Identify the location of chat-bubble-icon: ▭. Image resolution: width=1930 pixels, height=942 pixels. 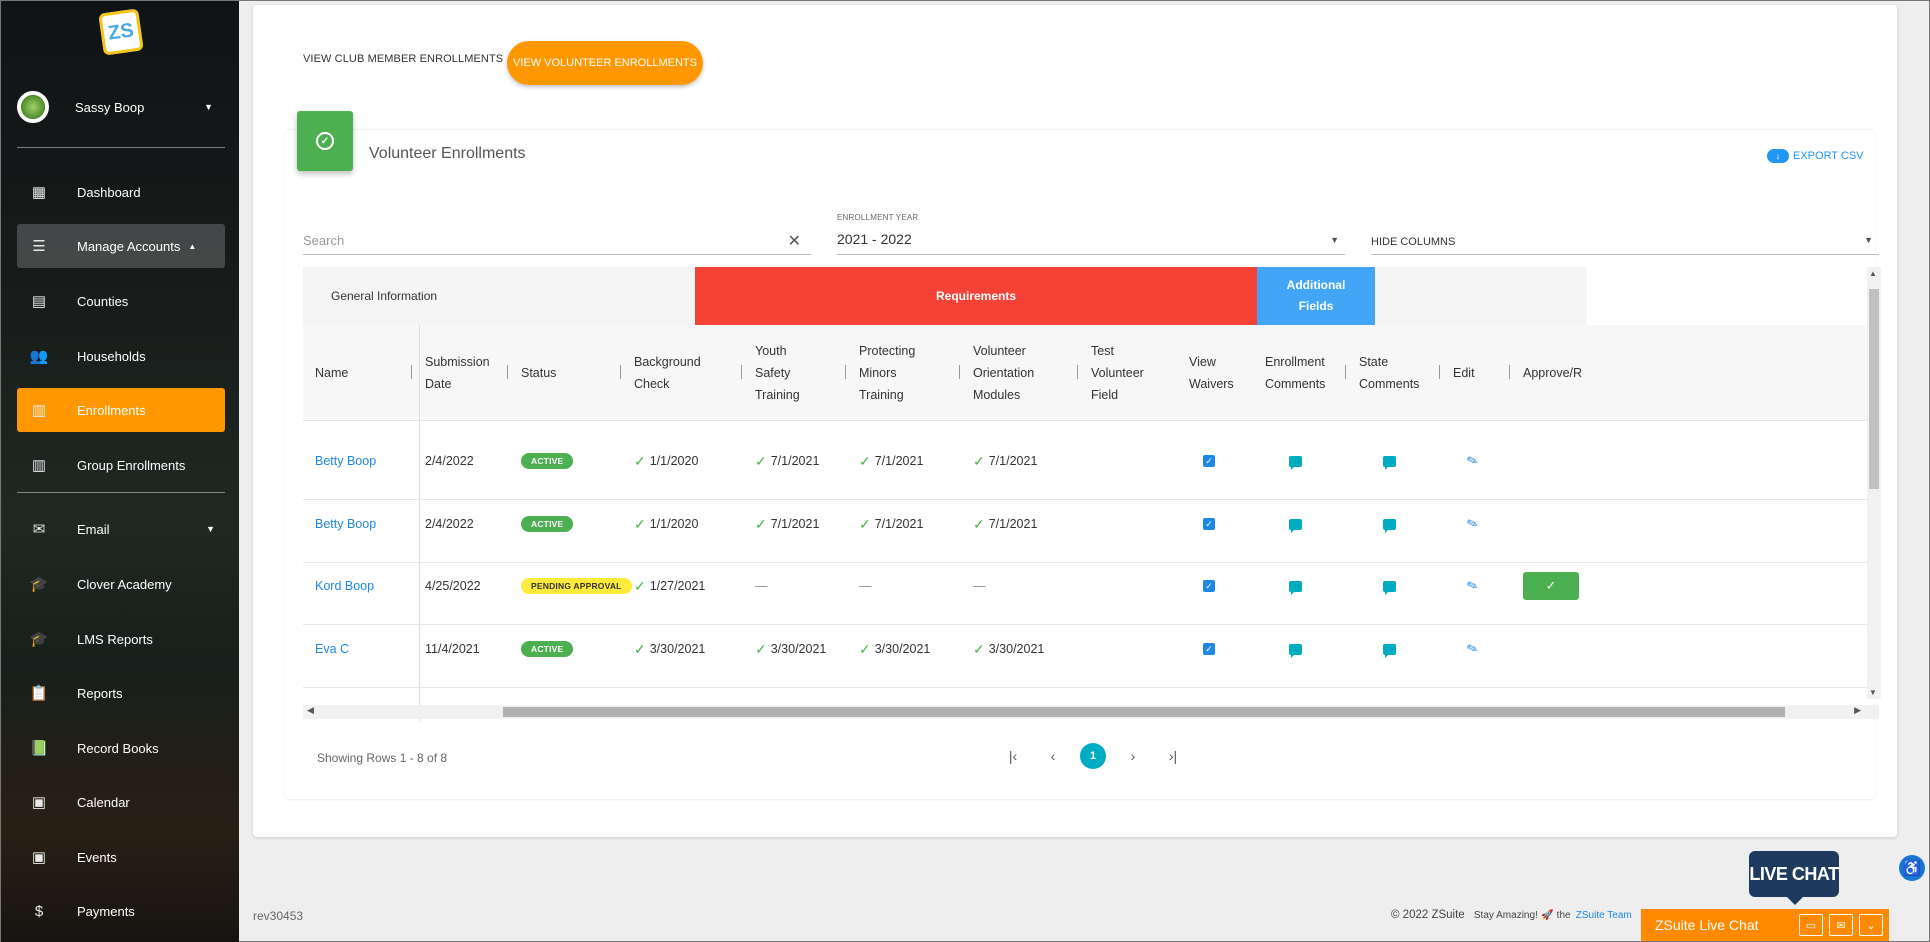
(1811, 925).